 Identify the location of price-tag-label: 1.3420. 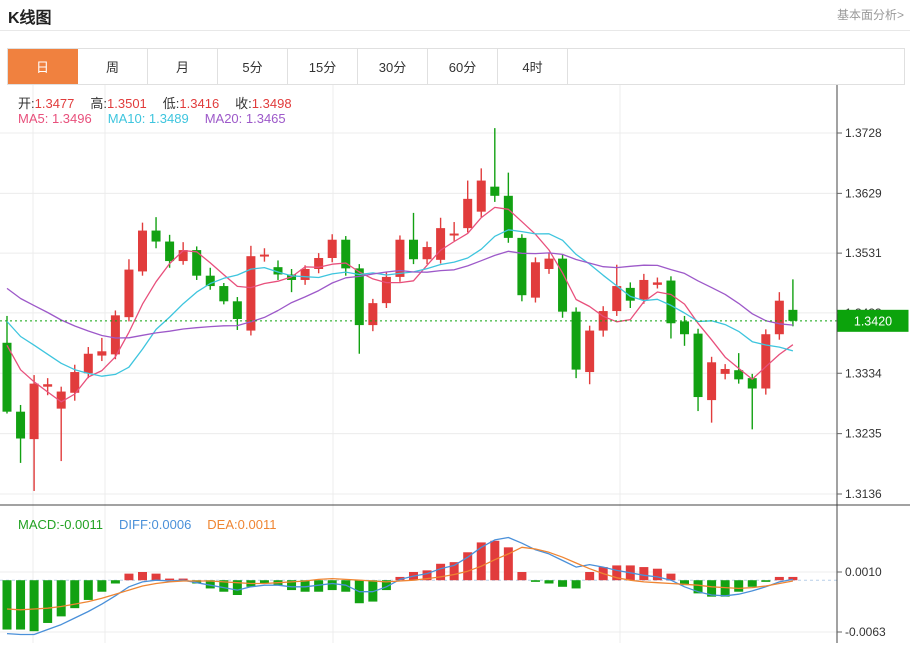
(873, 321).